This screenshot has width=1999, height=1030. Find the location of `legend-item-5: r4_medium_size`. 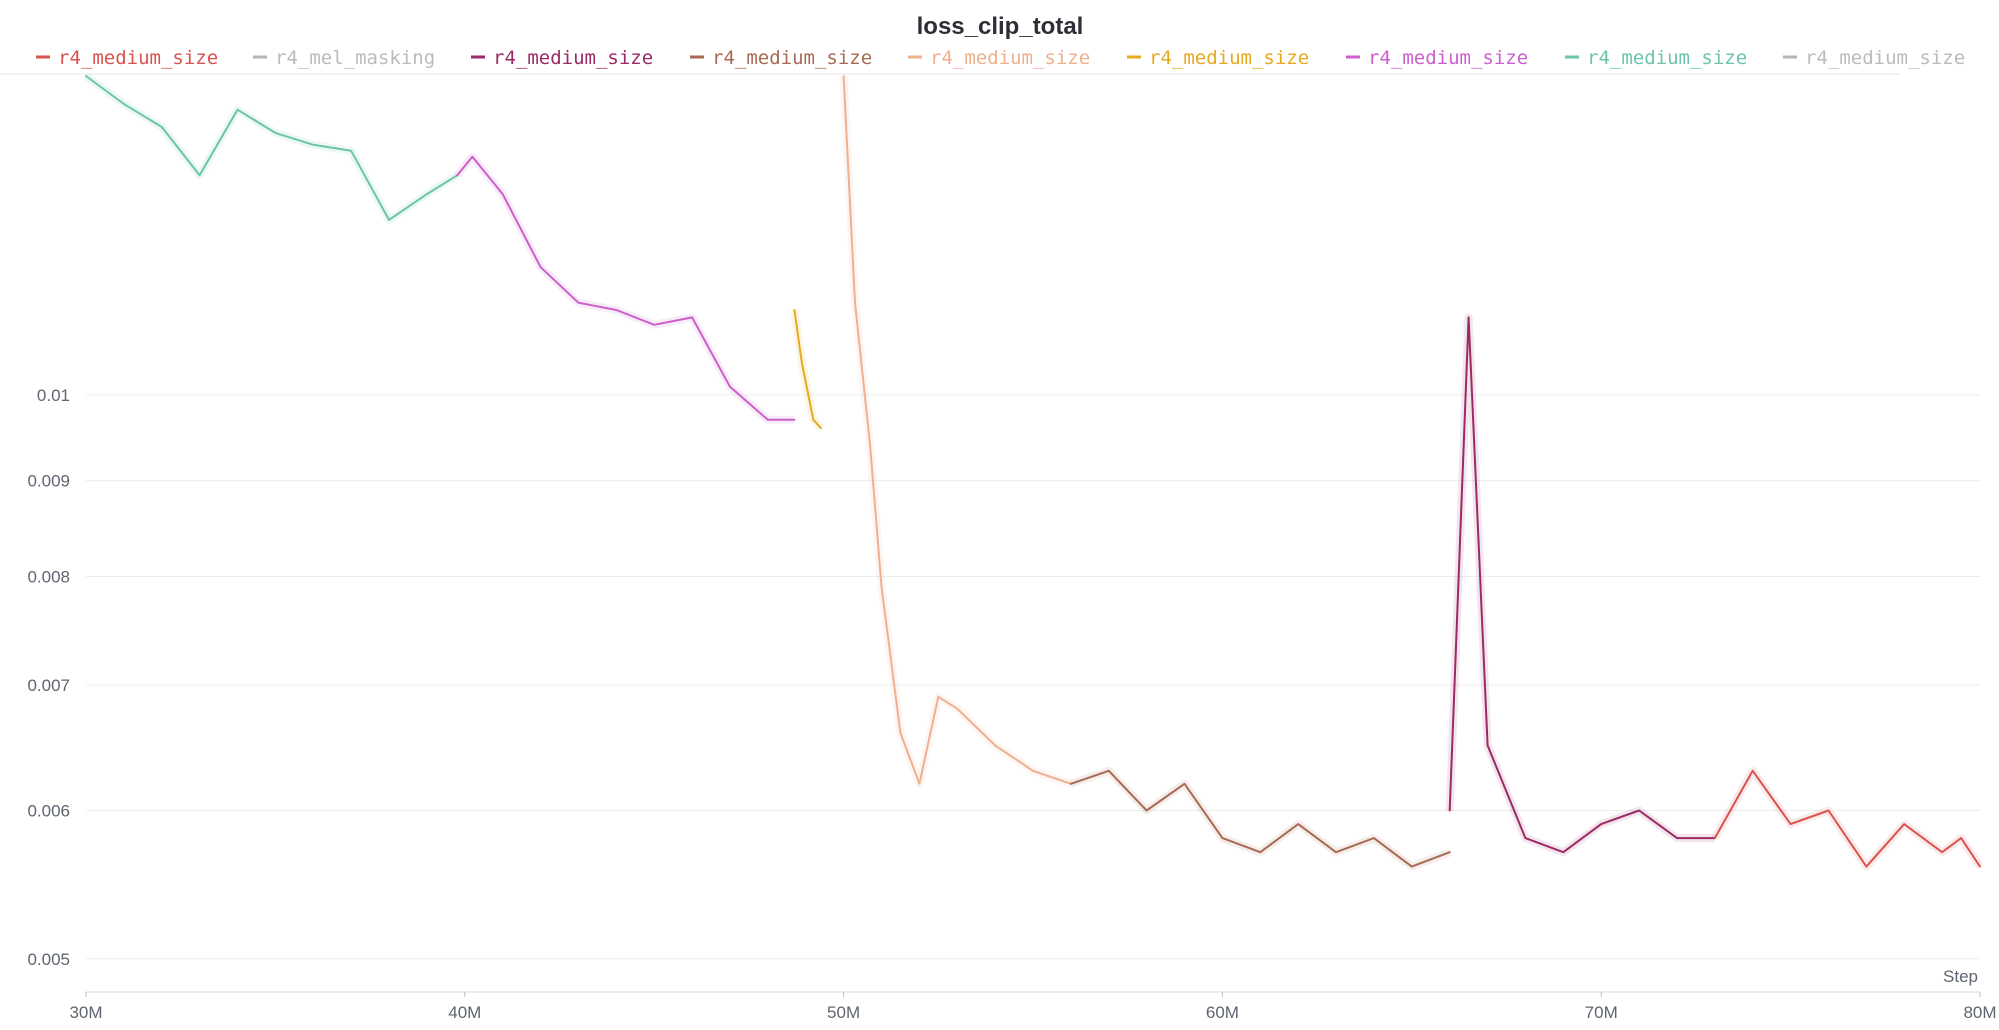

legend-item-5: r4_medium_size is located at coordinates (1229, 58).